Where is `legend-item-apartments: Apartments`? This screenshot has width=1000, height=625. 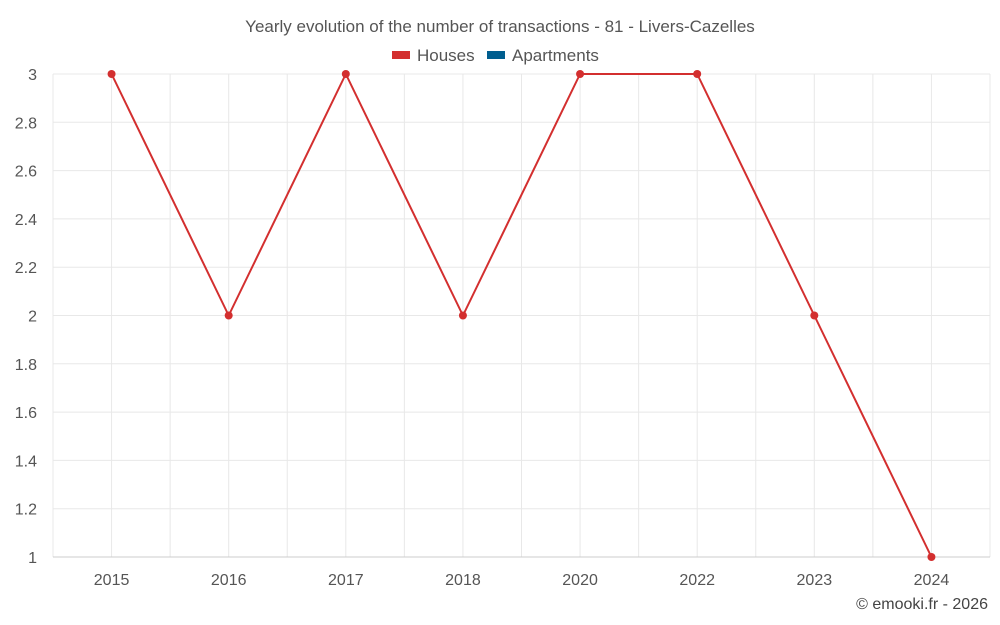
legend-item-apartments: Apartments is located at coordinates (543, 55).